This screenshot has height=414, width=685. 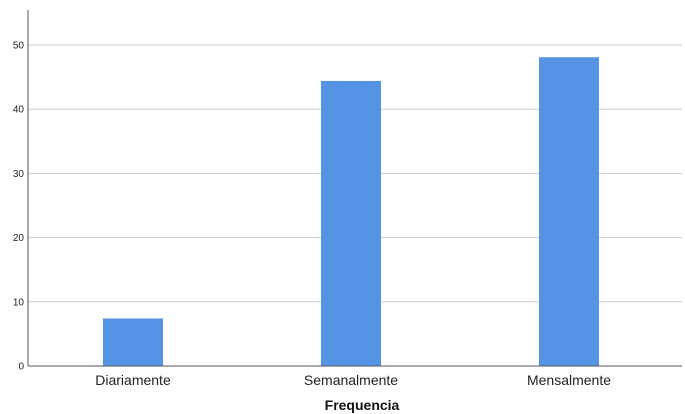 What do you see at coordinates (351, 223) in the screenshot?
I see `bar-semanalmente` at bounding box center [351, 223].